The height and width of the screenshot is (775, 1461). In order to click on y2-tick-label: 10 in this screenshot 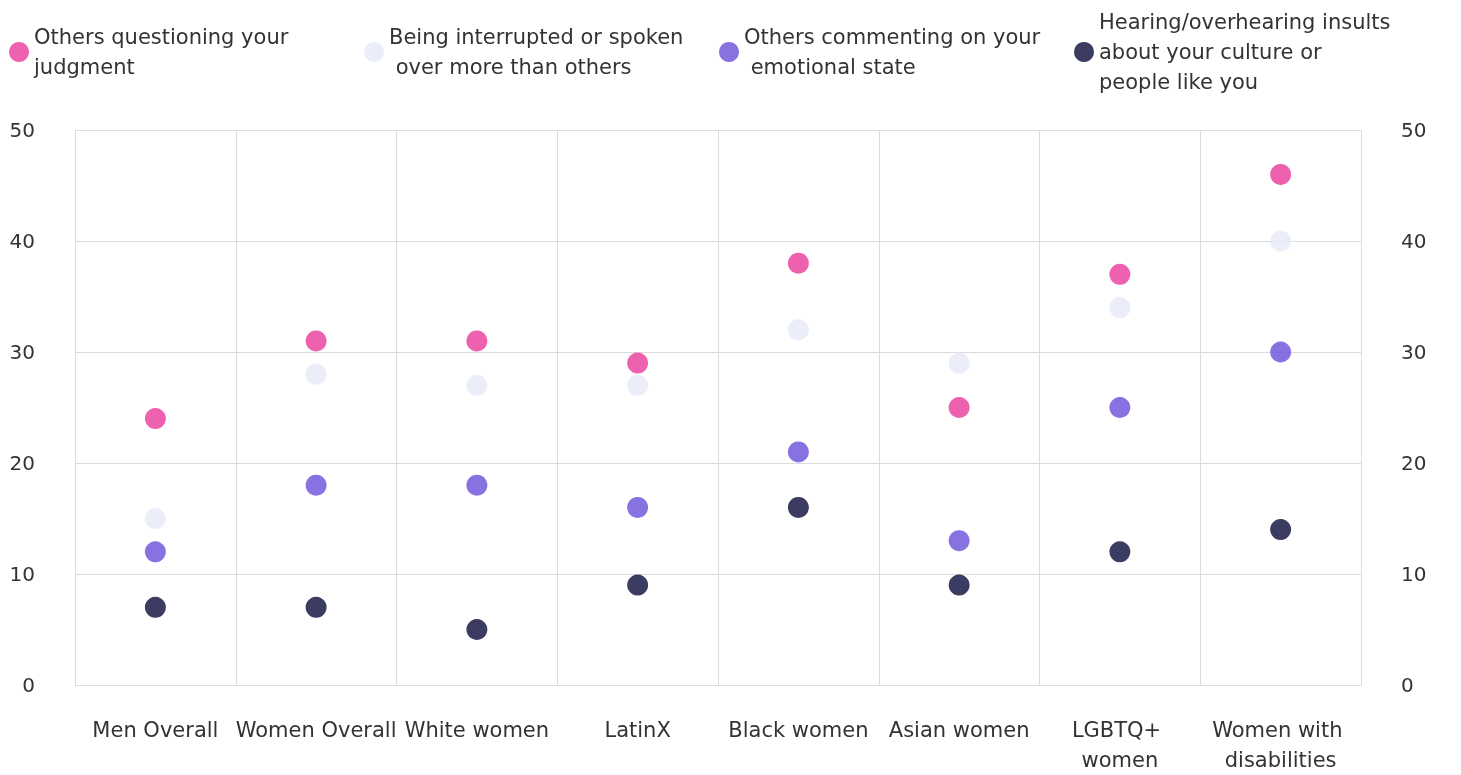, I will do `click(1414, 574)`.